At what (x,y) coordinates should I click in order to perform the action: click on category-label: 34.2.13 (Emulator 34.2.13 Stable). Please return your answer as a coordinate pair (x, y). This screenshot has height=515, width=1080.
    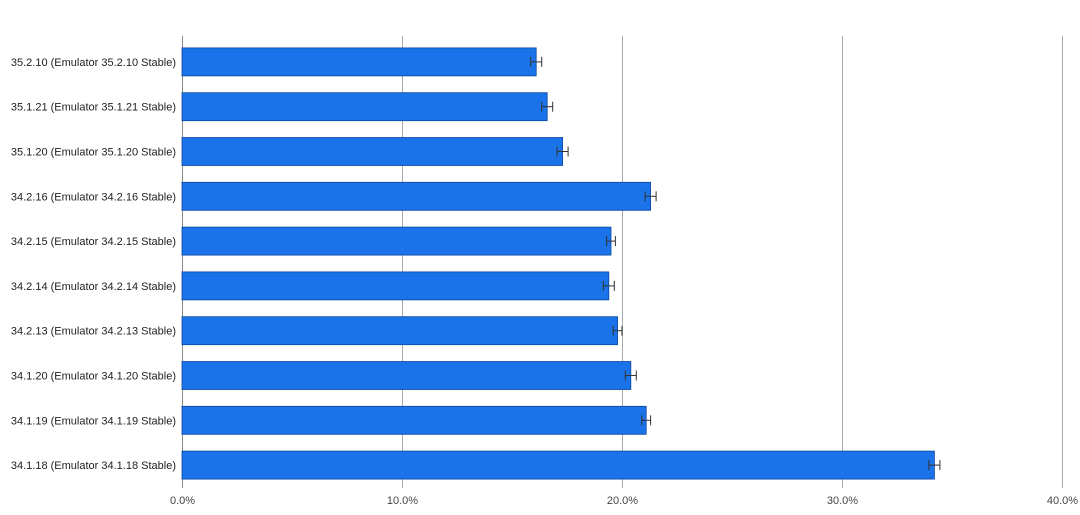
    Looking at the image, I should click on (93, 332).